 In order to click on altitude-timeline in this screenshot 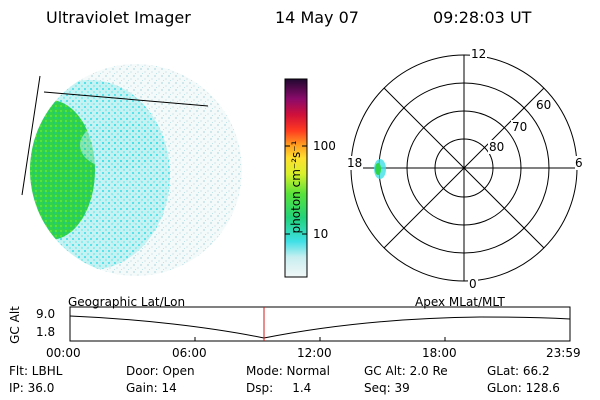, I will do `click(320, 324)`.